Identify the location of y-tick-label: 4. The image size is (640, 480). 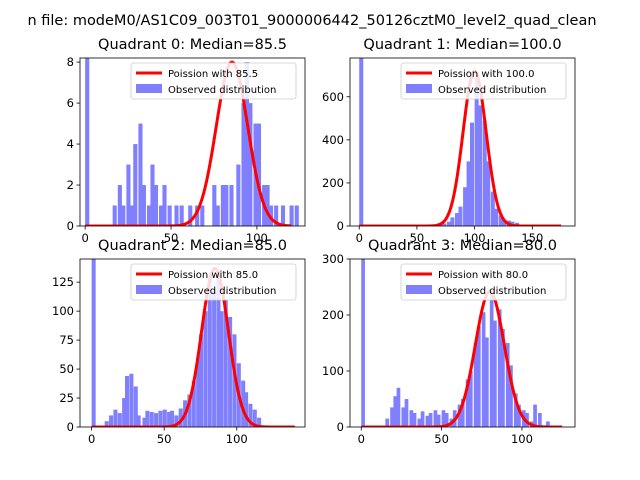
(70, 144).